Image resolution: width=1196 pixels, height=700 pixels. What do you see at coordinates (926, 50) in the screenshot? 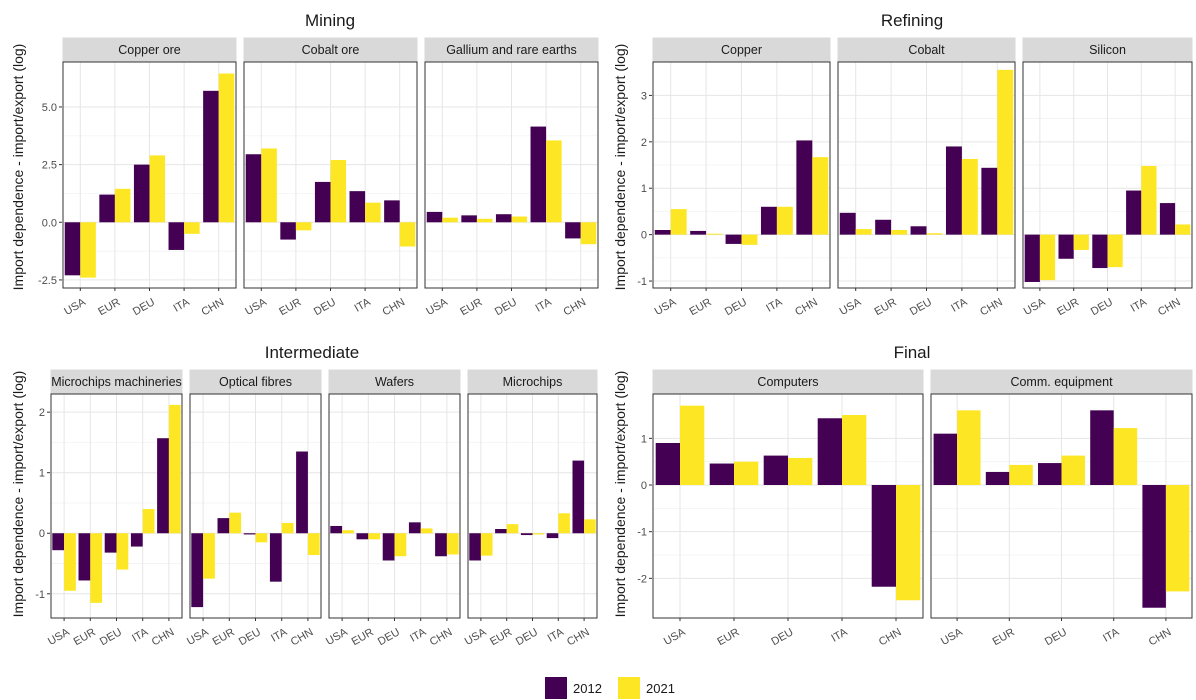
I see `facet-label: Cobalt` at bounding box center [926, 50].